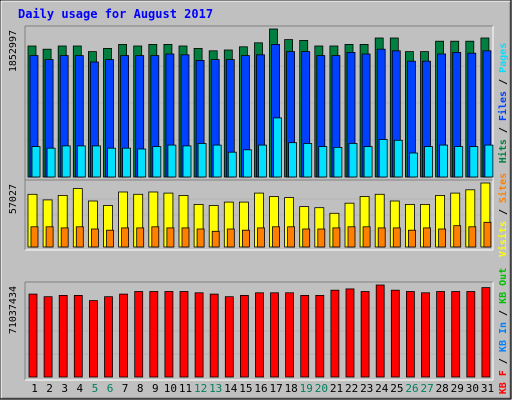  I want to click on panel-pages-files-hits-scale-label: 1852997, so click(13, 51).